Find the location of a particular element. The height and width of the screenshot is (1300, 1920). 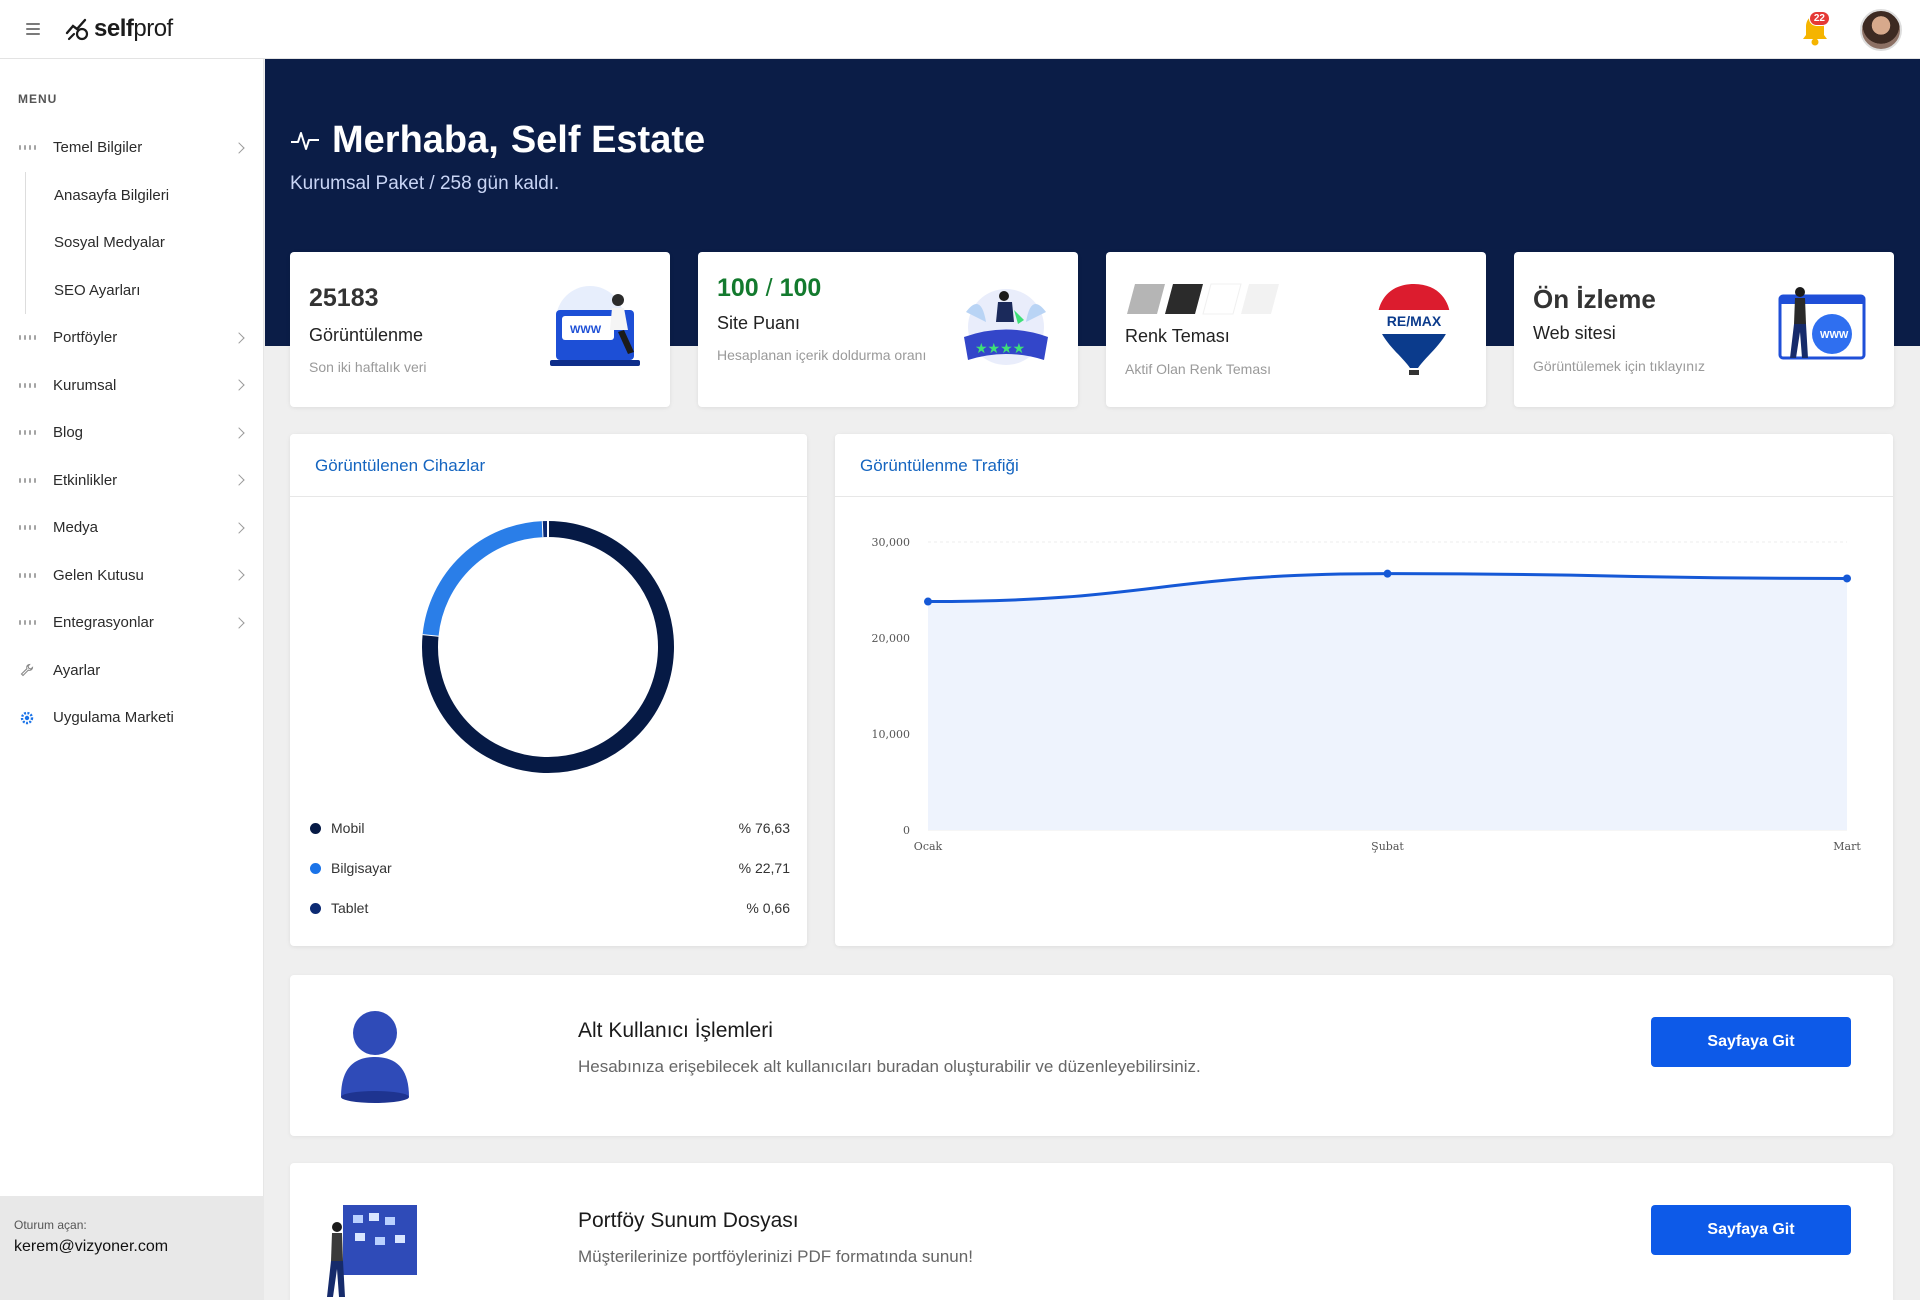

y-tick-label: 0 is located at coordinates (906, 830).